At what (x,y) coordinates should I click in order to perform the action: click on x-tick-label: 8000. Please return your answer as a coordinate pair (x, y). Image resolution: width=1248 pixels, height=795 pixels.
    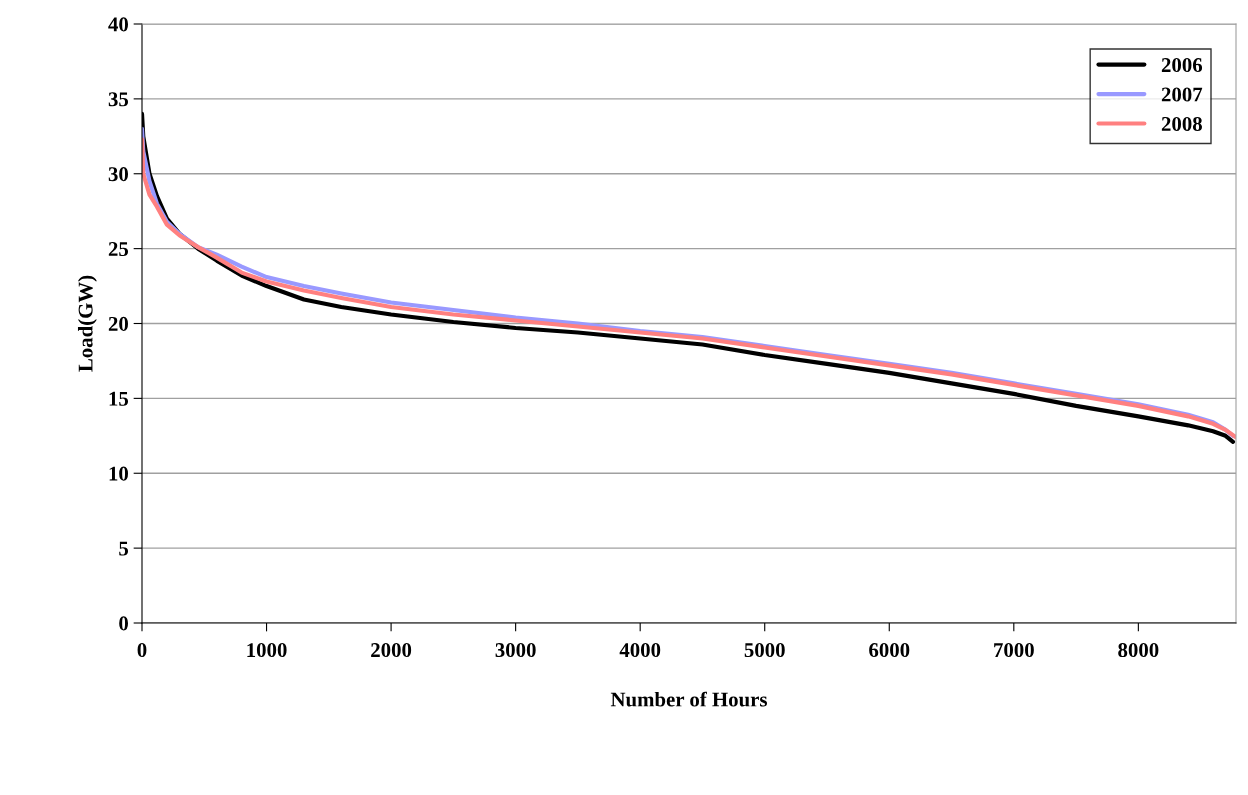
    Looking at the image, I should click on (1138, 650).